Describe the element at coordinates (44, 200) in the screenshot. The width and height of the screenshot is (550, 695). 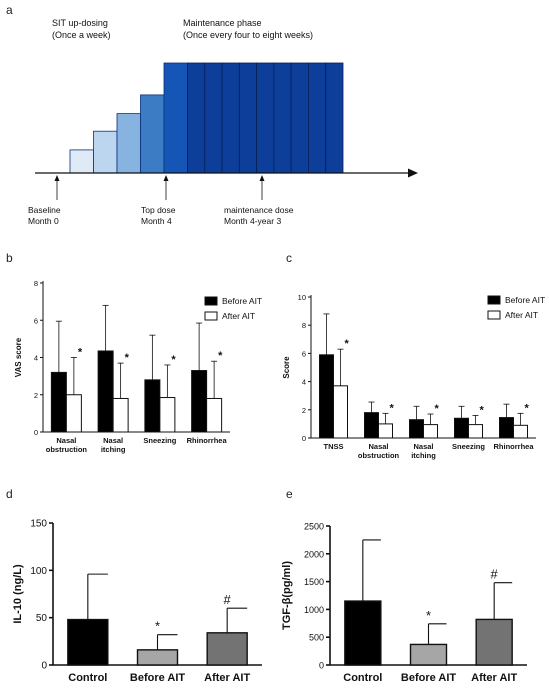
I see `marker-baseline: Baseline Month 0` at that location.